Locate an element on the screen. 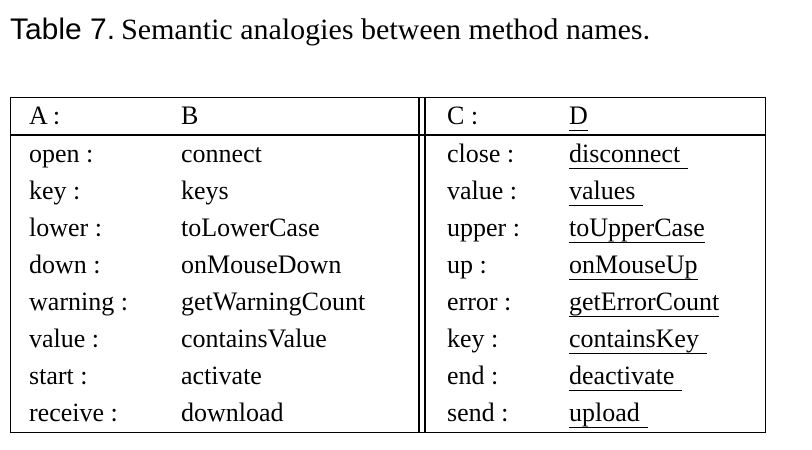 The image size is (812, 450). cell-d-text: upload is located at coordinates (608, 413).